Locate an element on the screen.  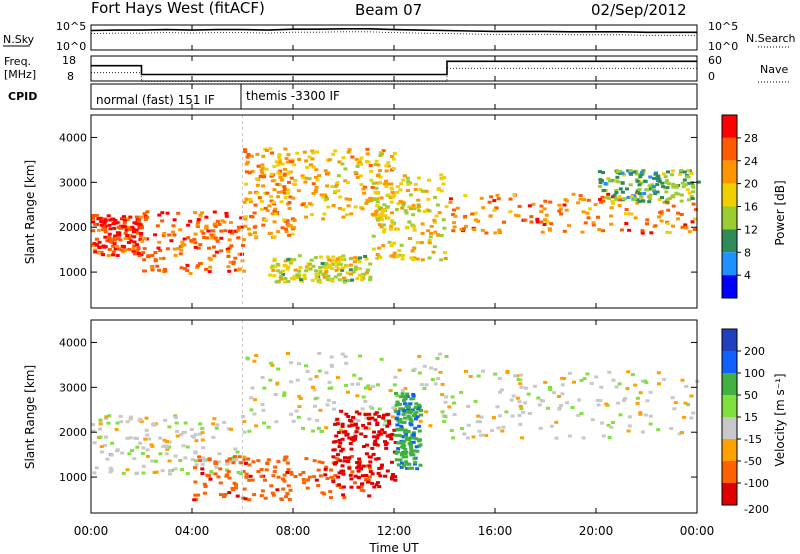
noise-right-tick-bottom: 10^0 is located at coordinates (723, 46).